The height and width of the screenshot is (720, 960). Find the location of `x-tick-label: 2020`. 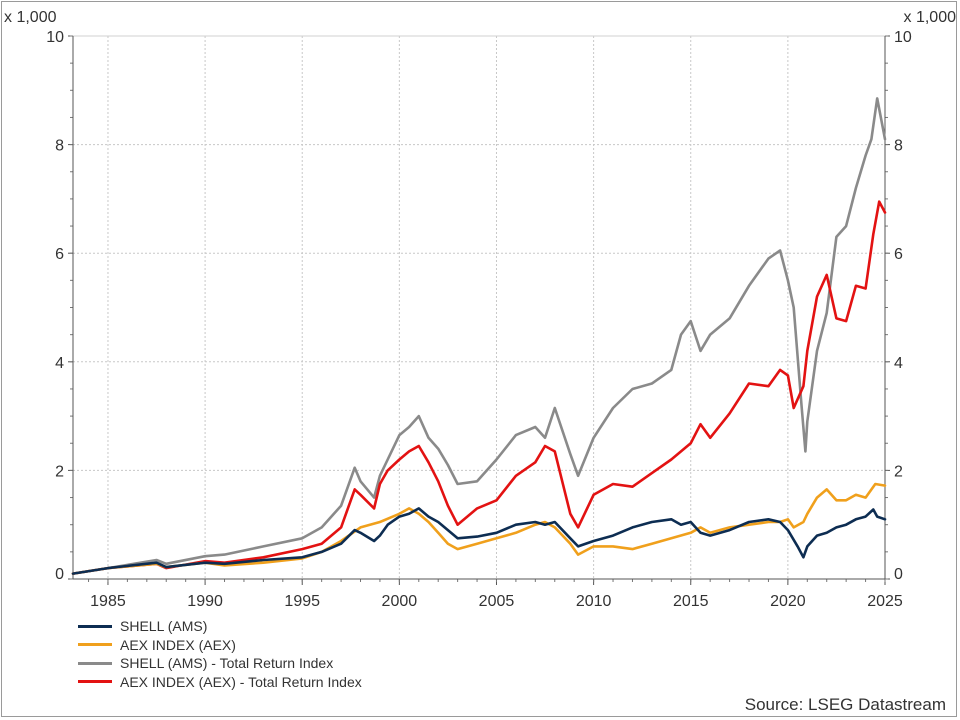

x-tick-label: 2020 is located at coordinates (788, 601).